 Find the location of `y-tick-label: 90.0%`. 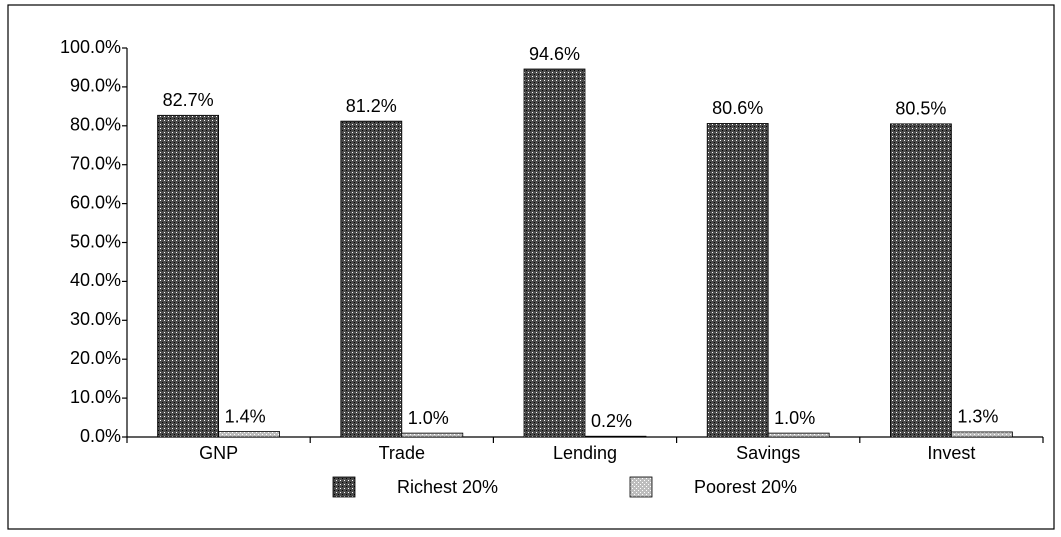

y-tick-label: 90.0% is located at coordinates (95, 86).